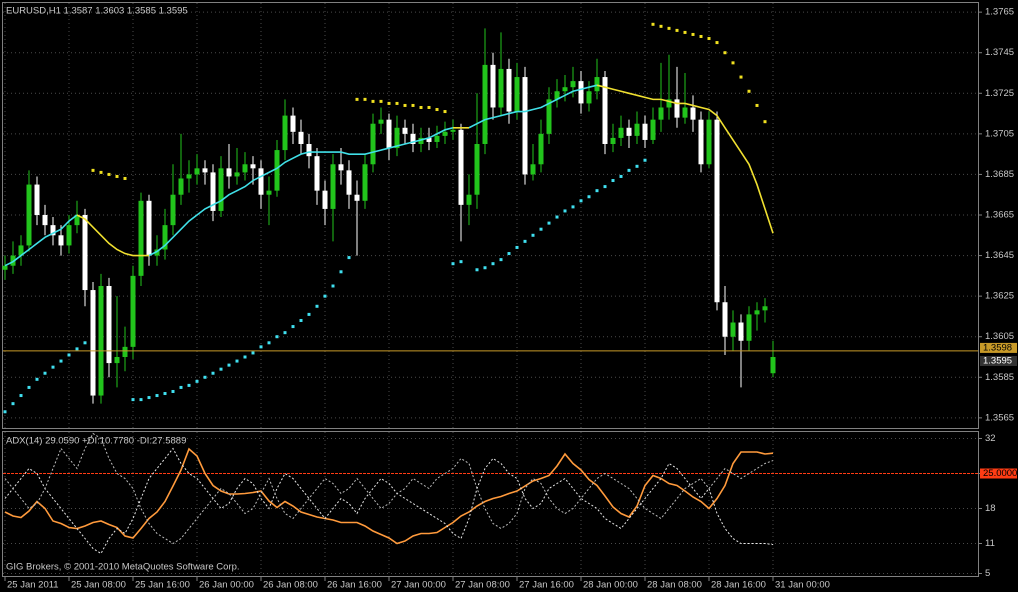 Image resolution: width=1018 pixels, height=592 pixels. What do you see at coordinates (290, 585) in the screenshot?
I see `x-tick-label: 26 Jan 08:00` at bounding box center [290, 585].